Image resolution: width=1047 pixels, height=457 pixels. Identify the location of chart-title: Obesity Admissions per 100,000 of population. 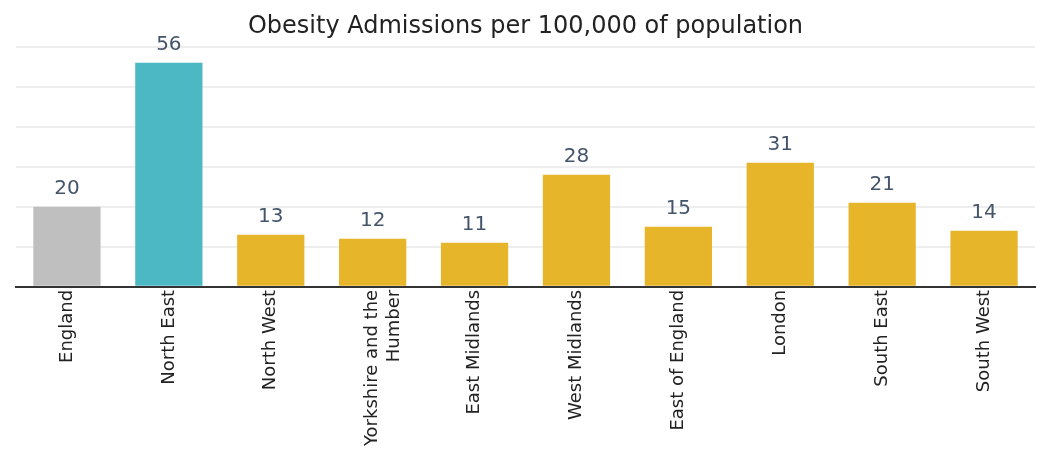
(525, 24).